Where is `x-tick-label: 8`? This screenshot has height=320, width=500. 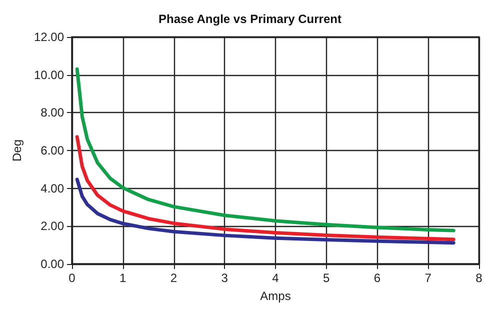
x-tick-label: 8 is located at coordinates (479, 278).